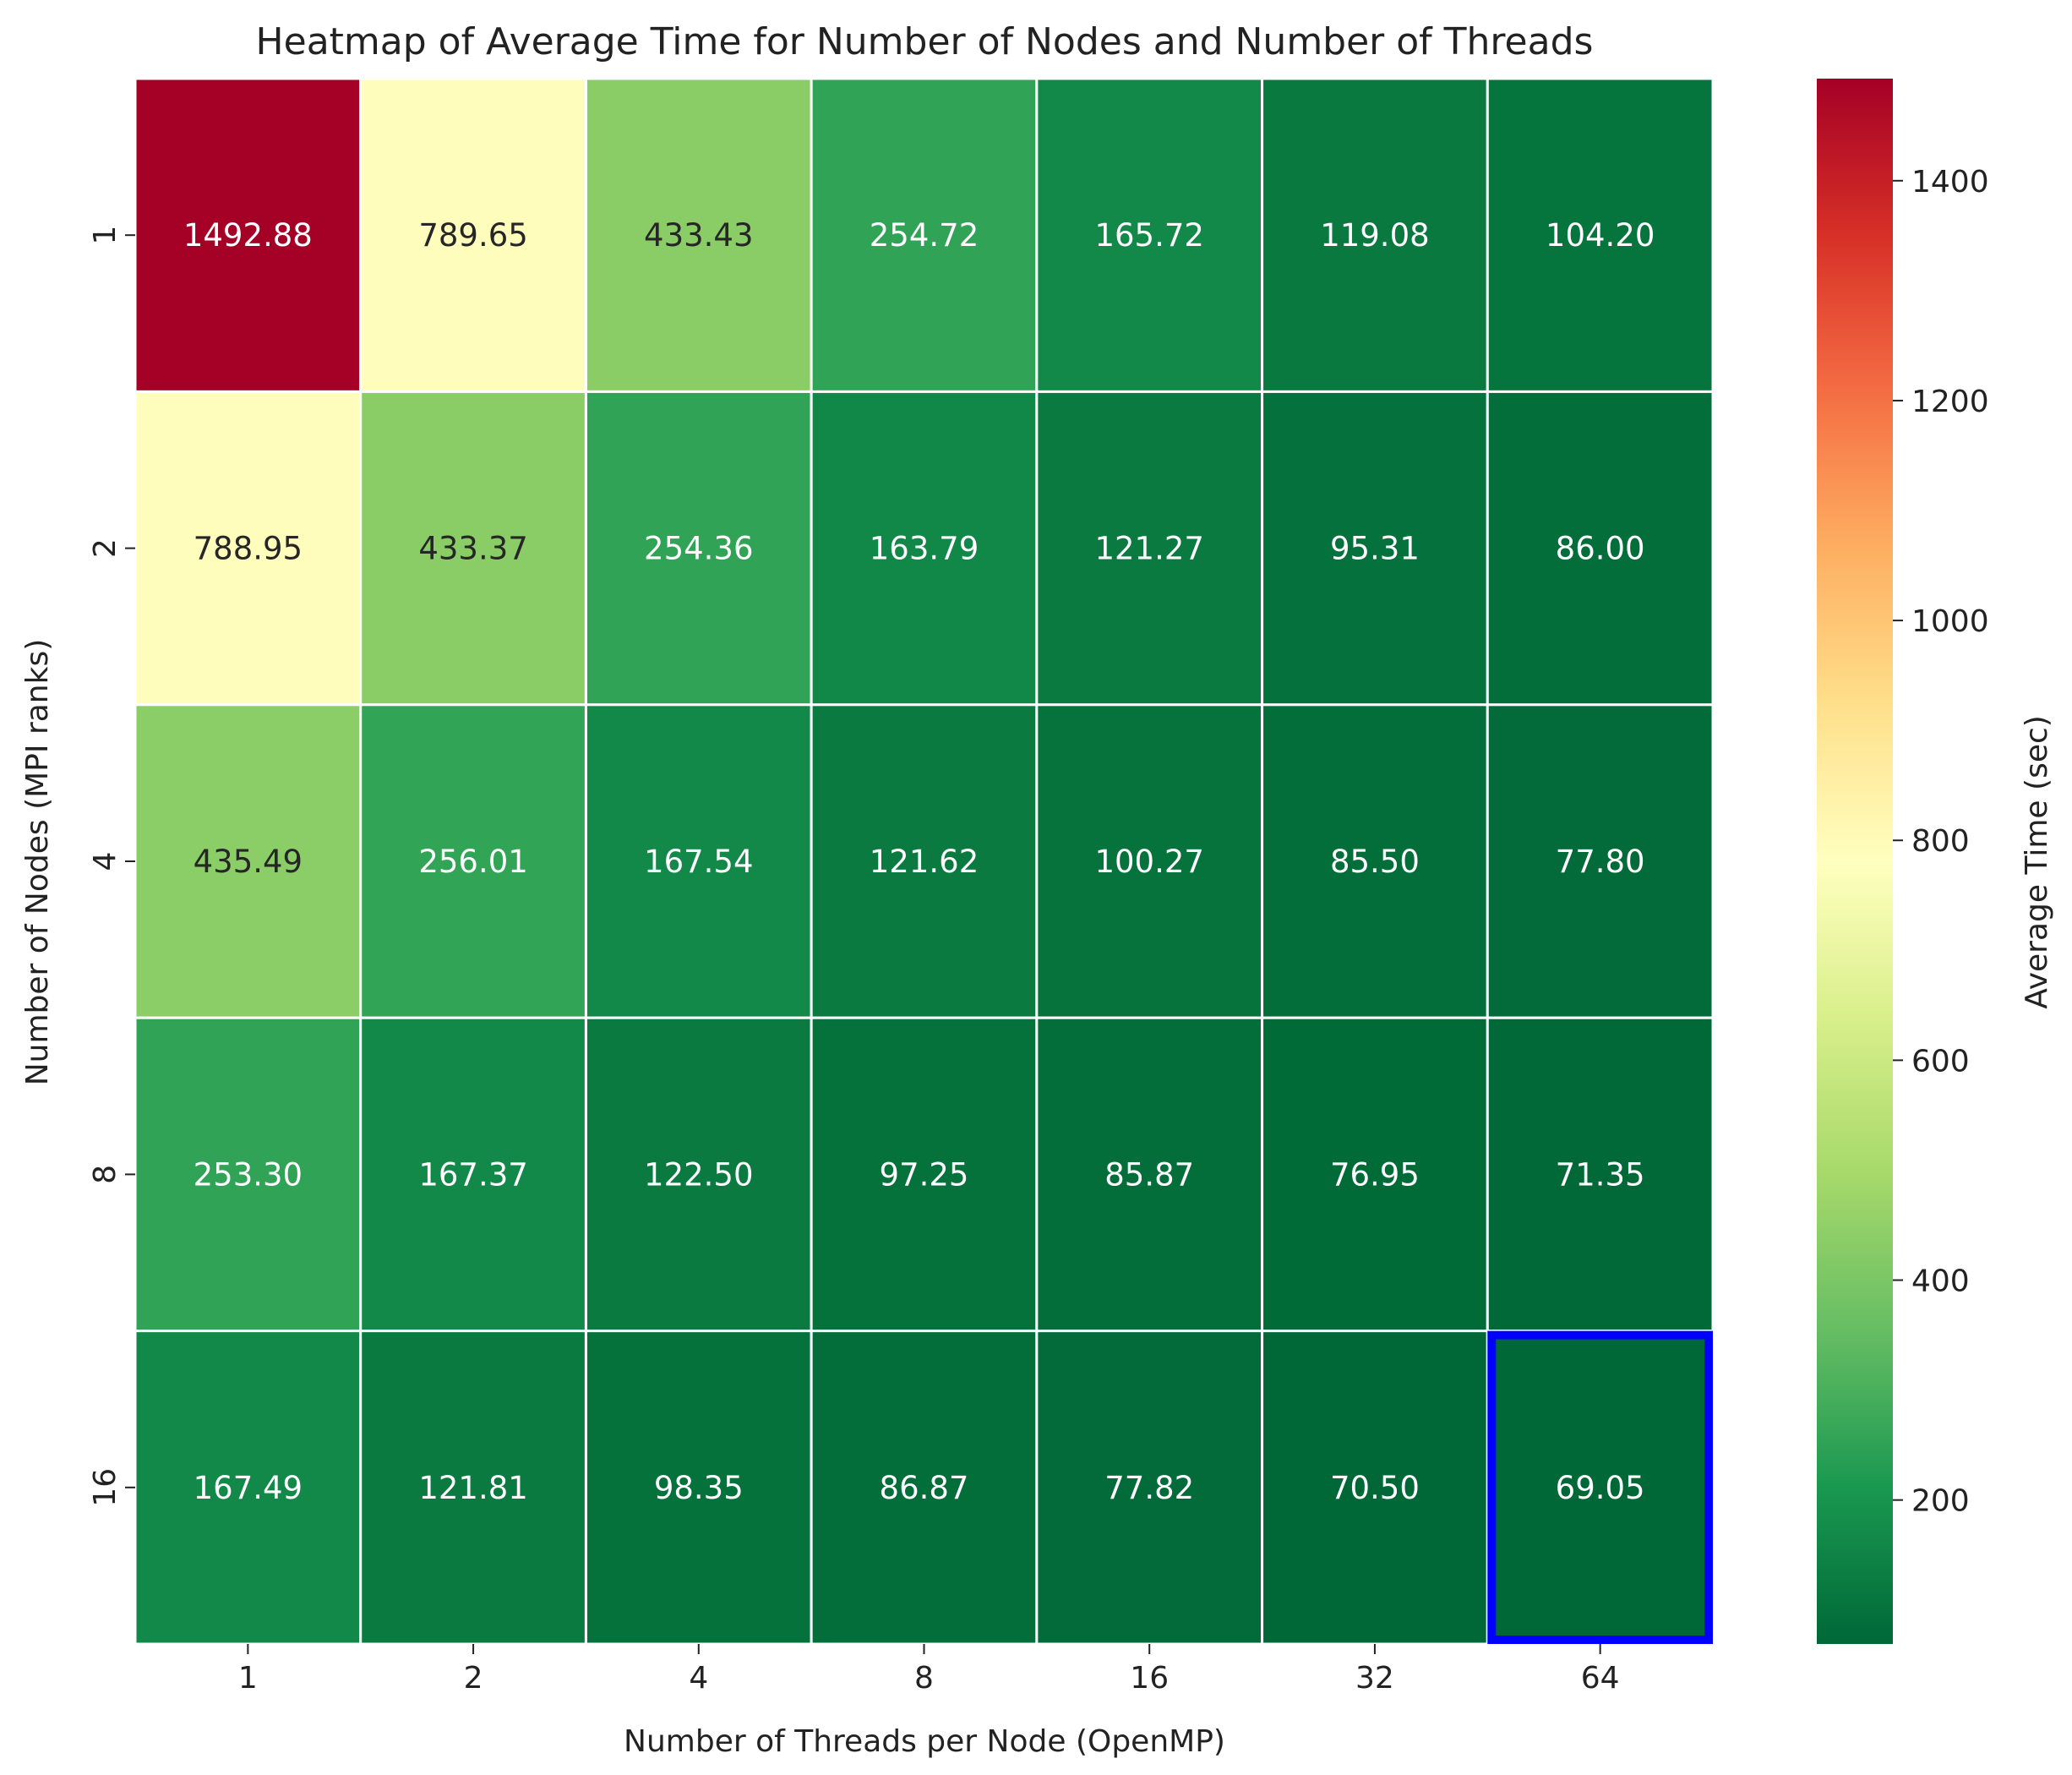  I want to click on x-tick-label: 32, so click(1374, 1678).